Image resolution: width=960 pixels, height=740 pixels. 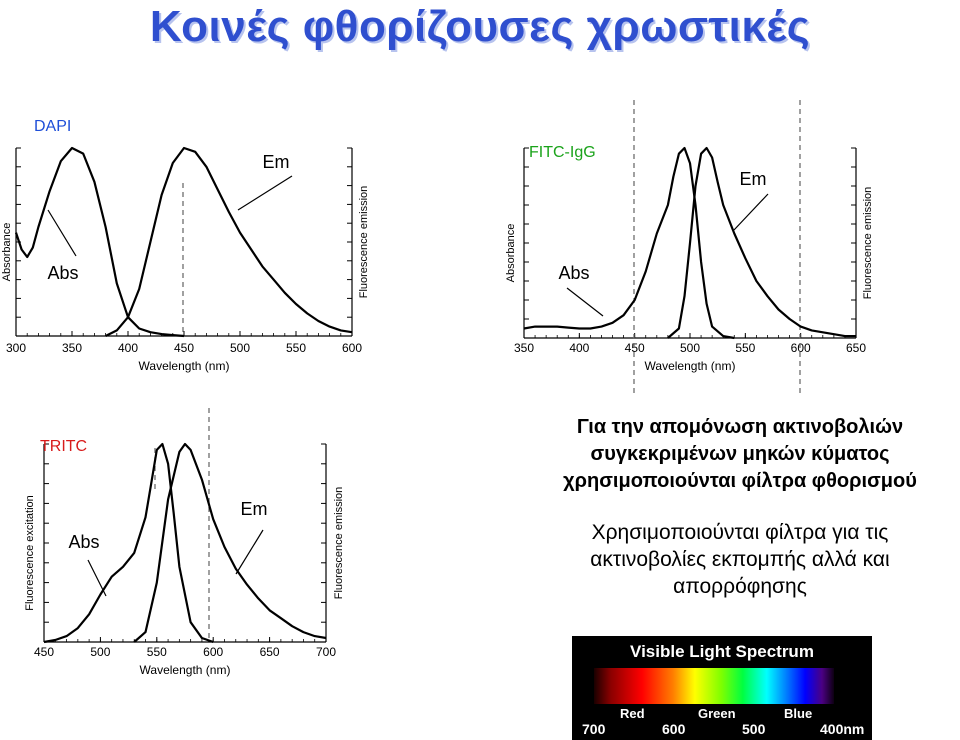 I want to click on chart1-y-axis-label-left: Absorbance, so click(x=7, y=252).